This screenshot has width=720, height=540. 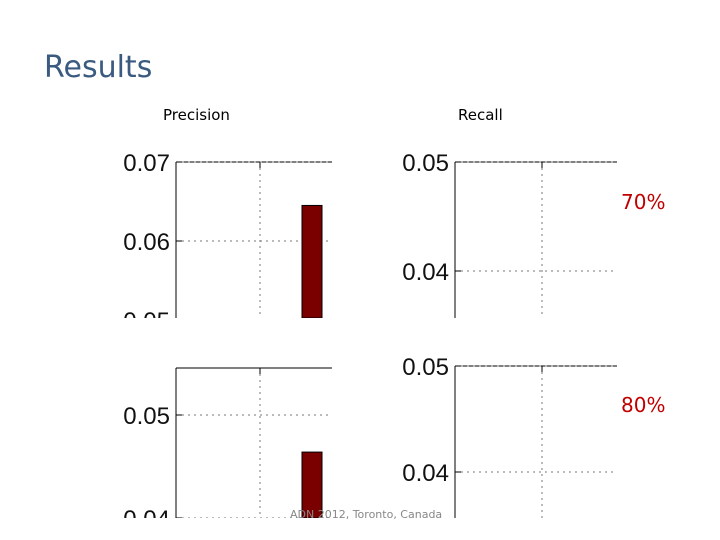 What do you see at coordinates (366, 514) in the screenshot?
I see `footer-text: ADN 2012, Toronto, Canada` at bounding box center [366, 514].